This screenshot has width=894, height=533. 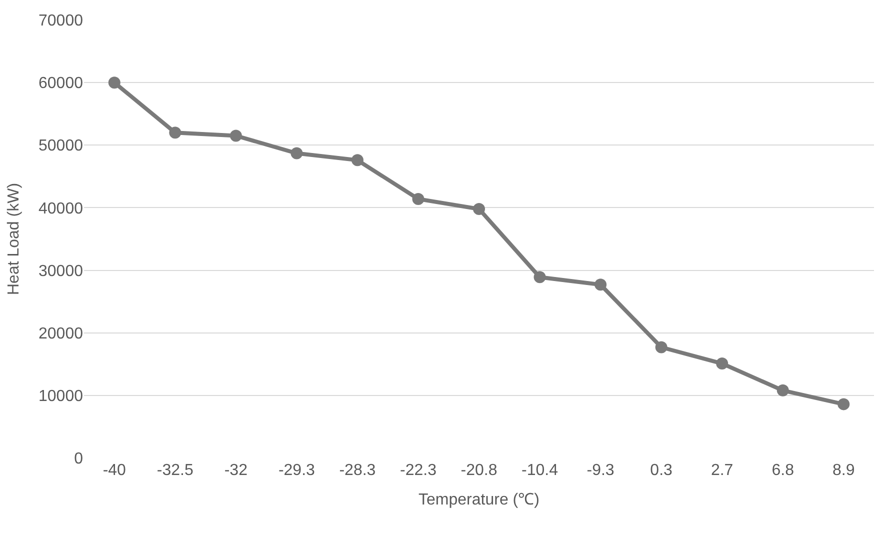 I want to click on x-tick-label: -28.3, so click(x=357, y=470).